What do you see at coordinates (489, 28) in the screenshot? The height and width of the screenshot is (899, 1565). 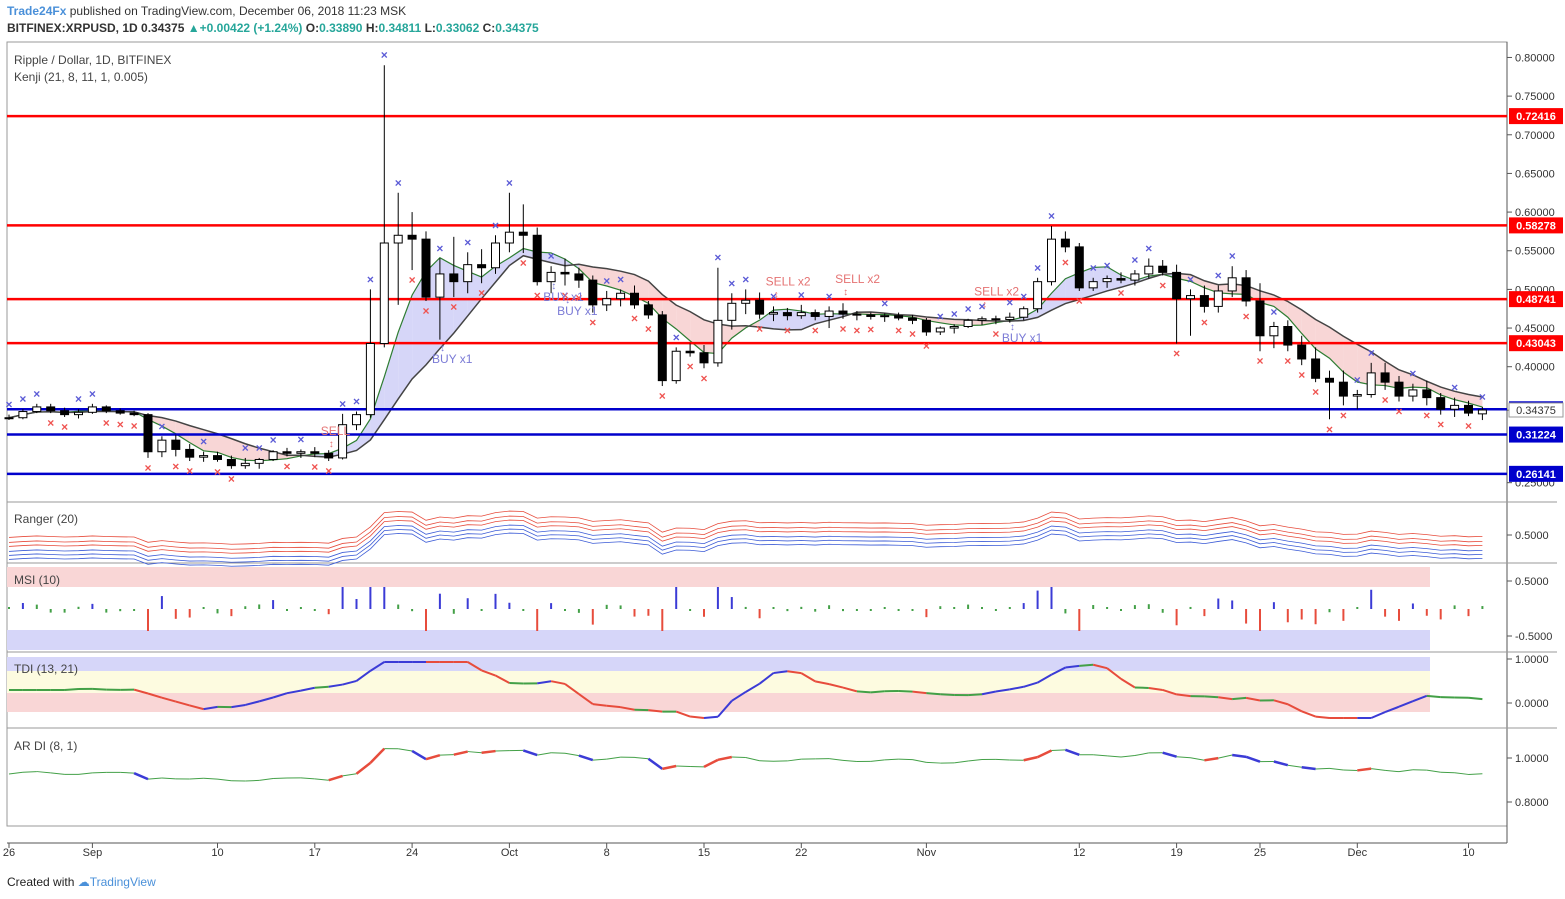 I see `close-label: C:` at bounding box center [489, 28].